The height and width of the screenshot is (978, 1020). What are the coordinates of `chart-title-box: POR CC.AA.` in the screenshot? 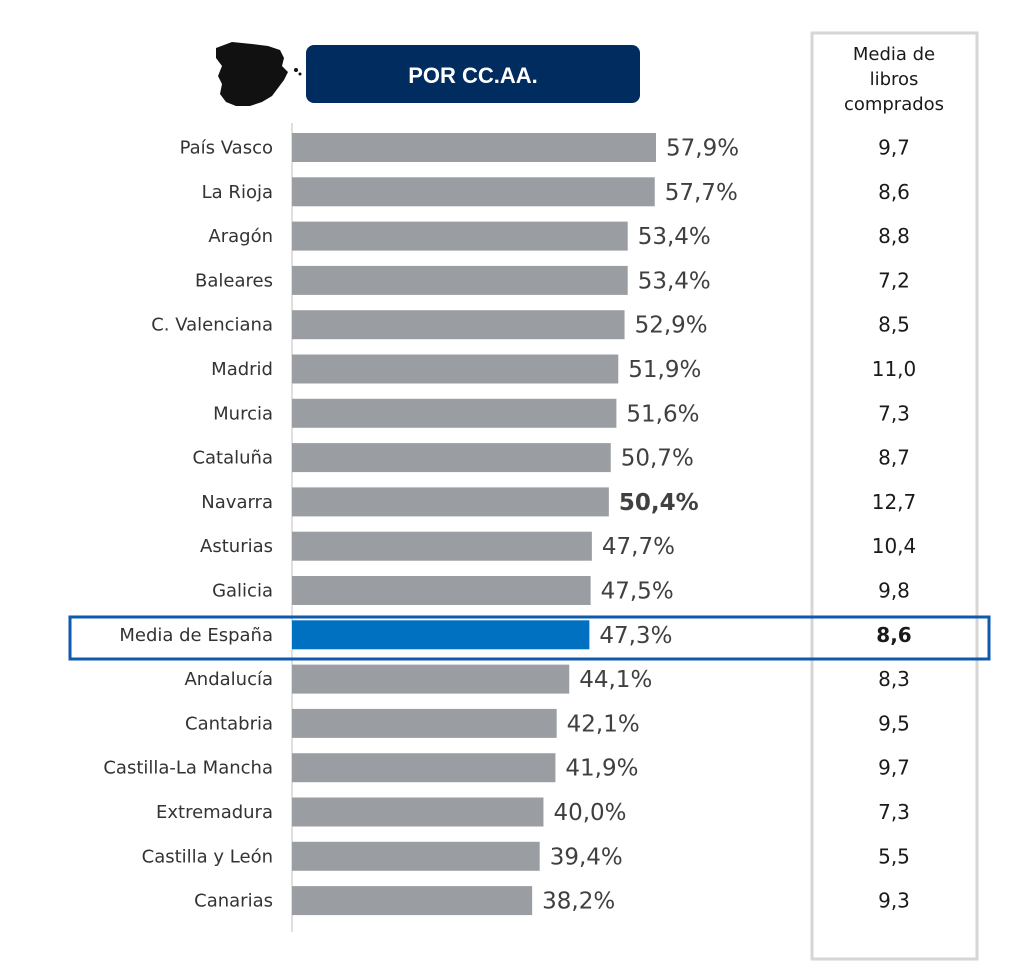 It's located at (473, 74).